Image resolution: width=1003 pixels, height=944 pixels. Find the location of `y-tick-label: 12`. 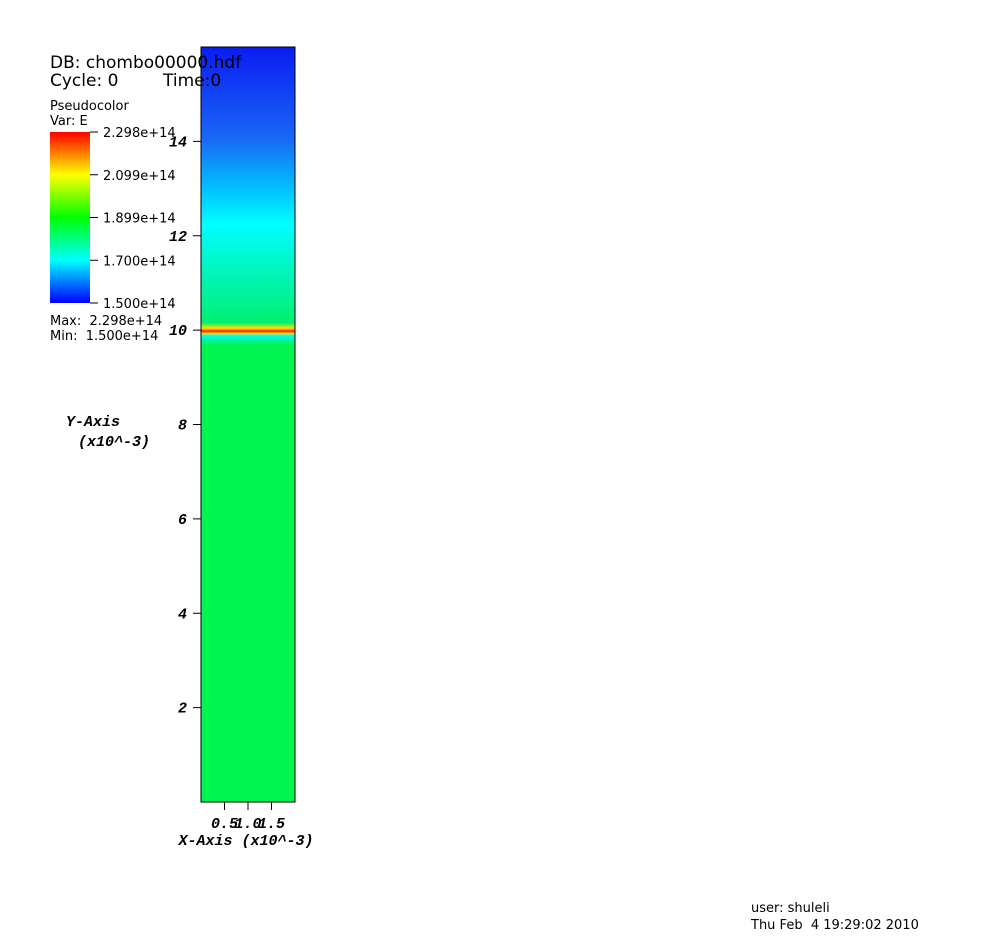

y-tick-label: 12 is located at coordinates (178, 237).